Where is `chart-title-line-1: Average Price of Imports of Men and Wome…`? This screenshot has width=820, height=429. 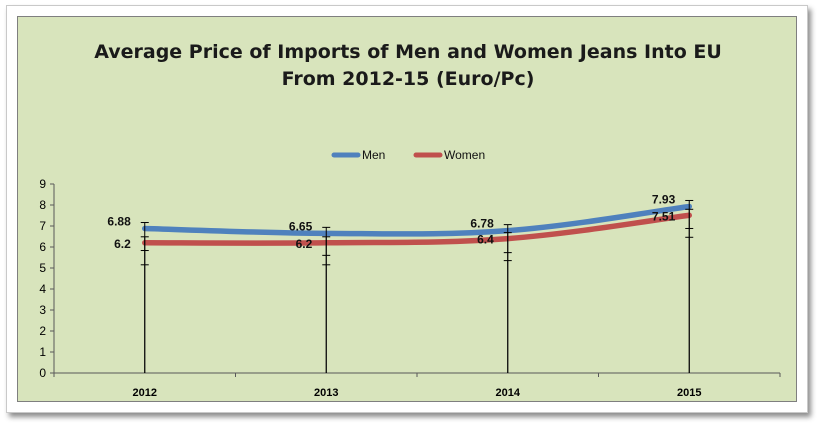
chart-title-line-1: Average Price of Imports of Men and Wome… is located at coordinates (408, 52).